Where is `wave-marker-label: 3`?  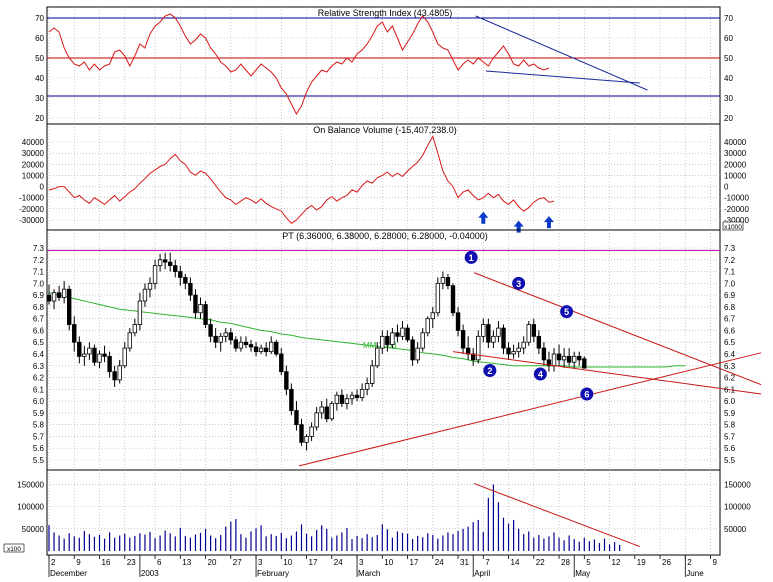 wave-marker-label: 3 is located at coordinates (518, 284).